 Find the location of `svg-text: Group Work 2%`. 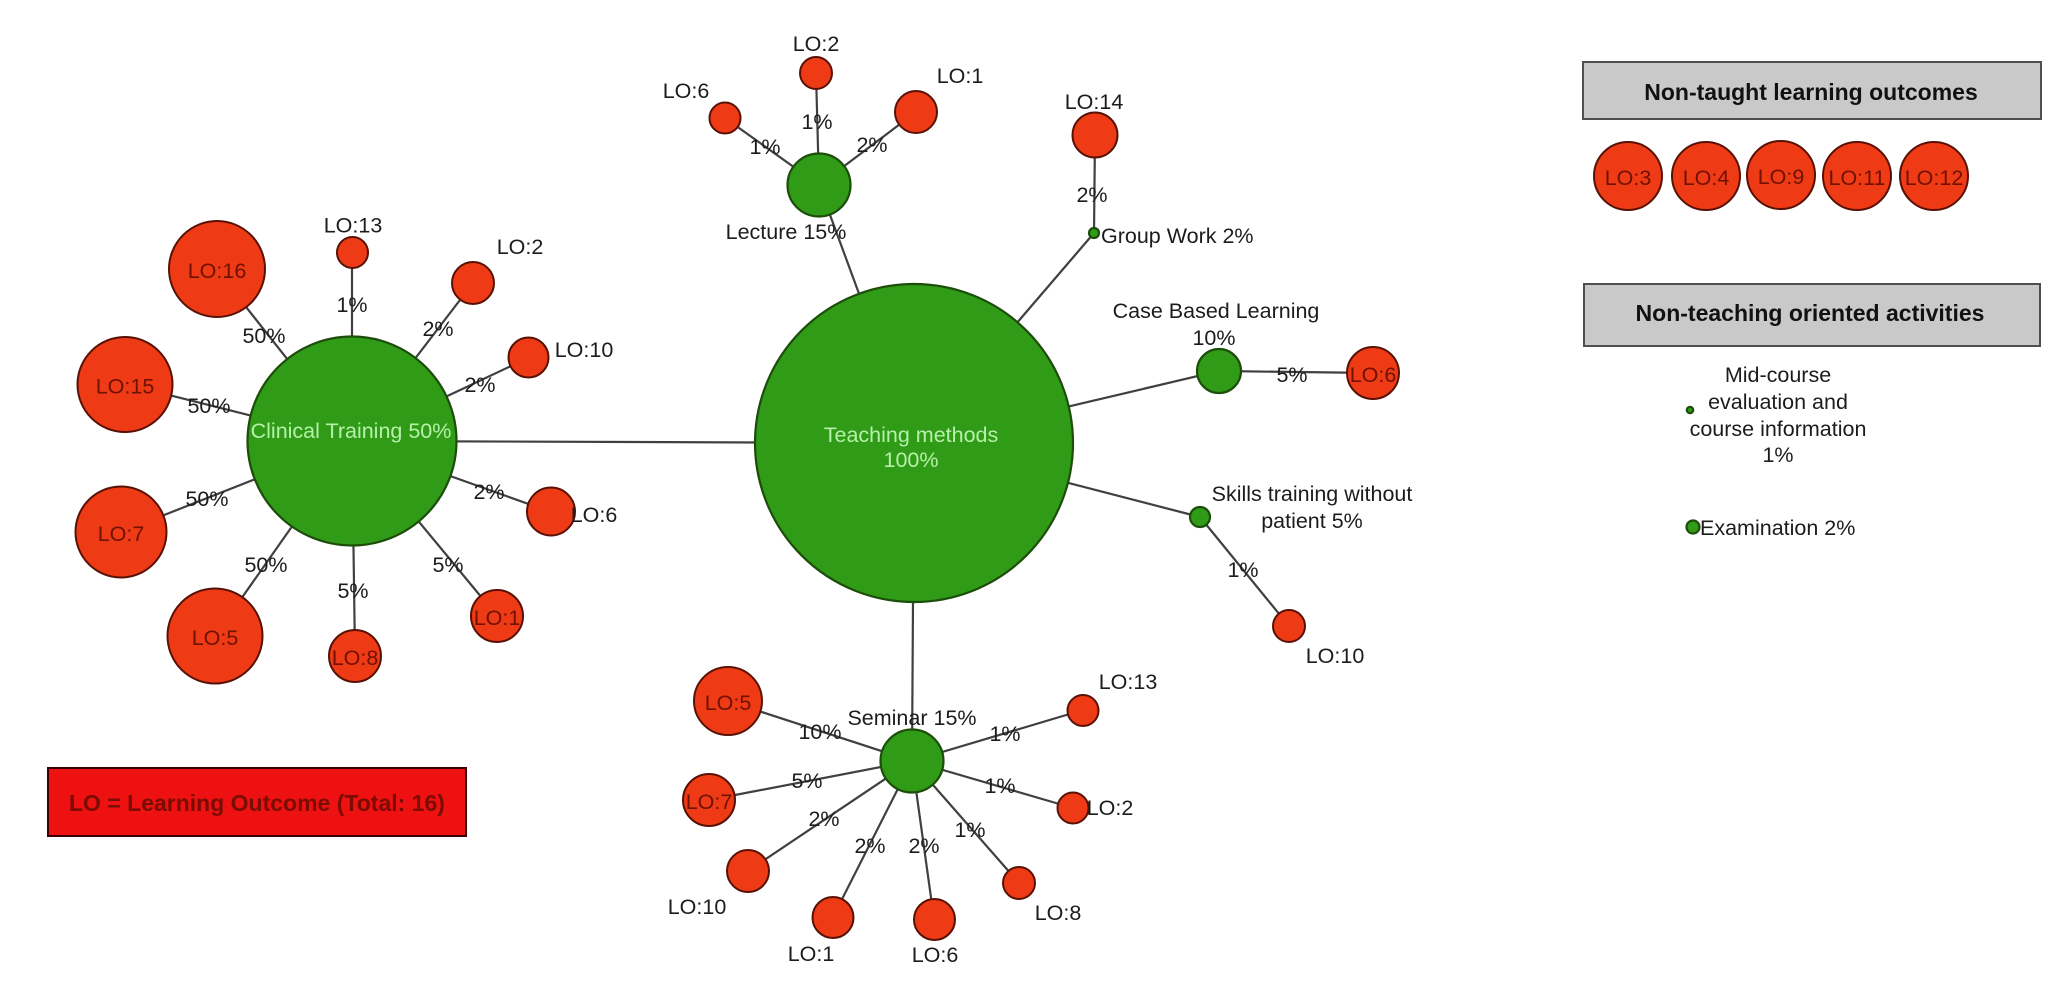

svg-text: Group Work 2% is located at coordinates (1177, 236).